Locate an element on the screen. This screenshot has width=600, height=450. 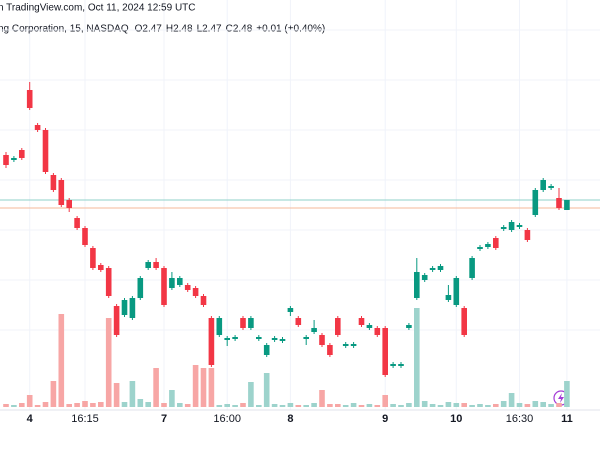
x-tick-label: 10 is located at coordinates (456, 419).